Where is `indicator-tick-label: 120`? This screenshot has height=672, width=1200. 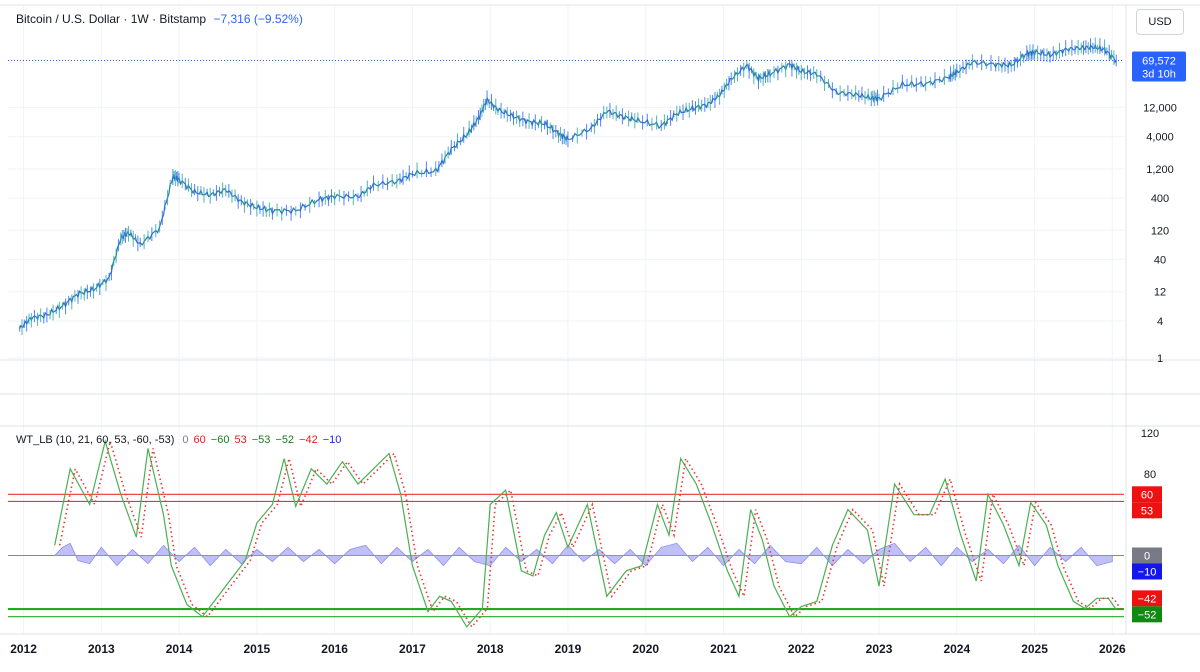 indicator-tick-label: 120 is located at coordinates (1150, 434).